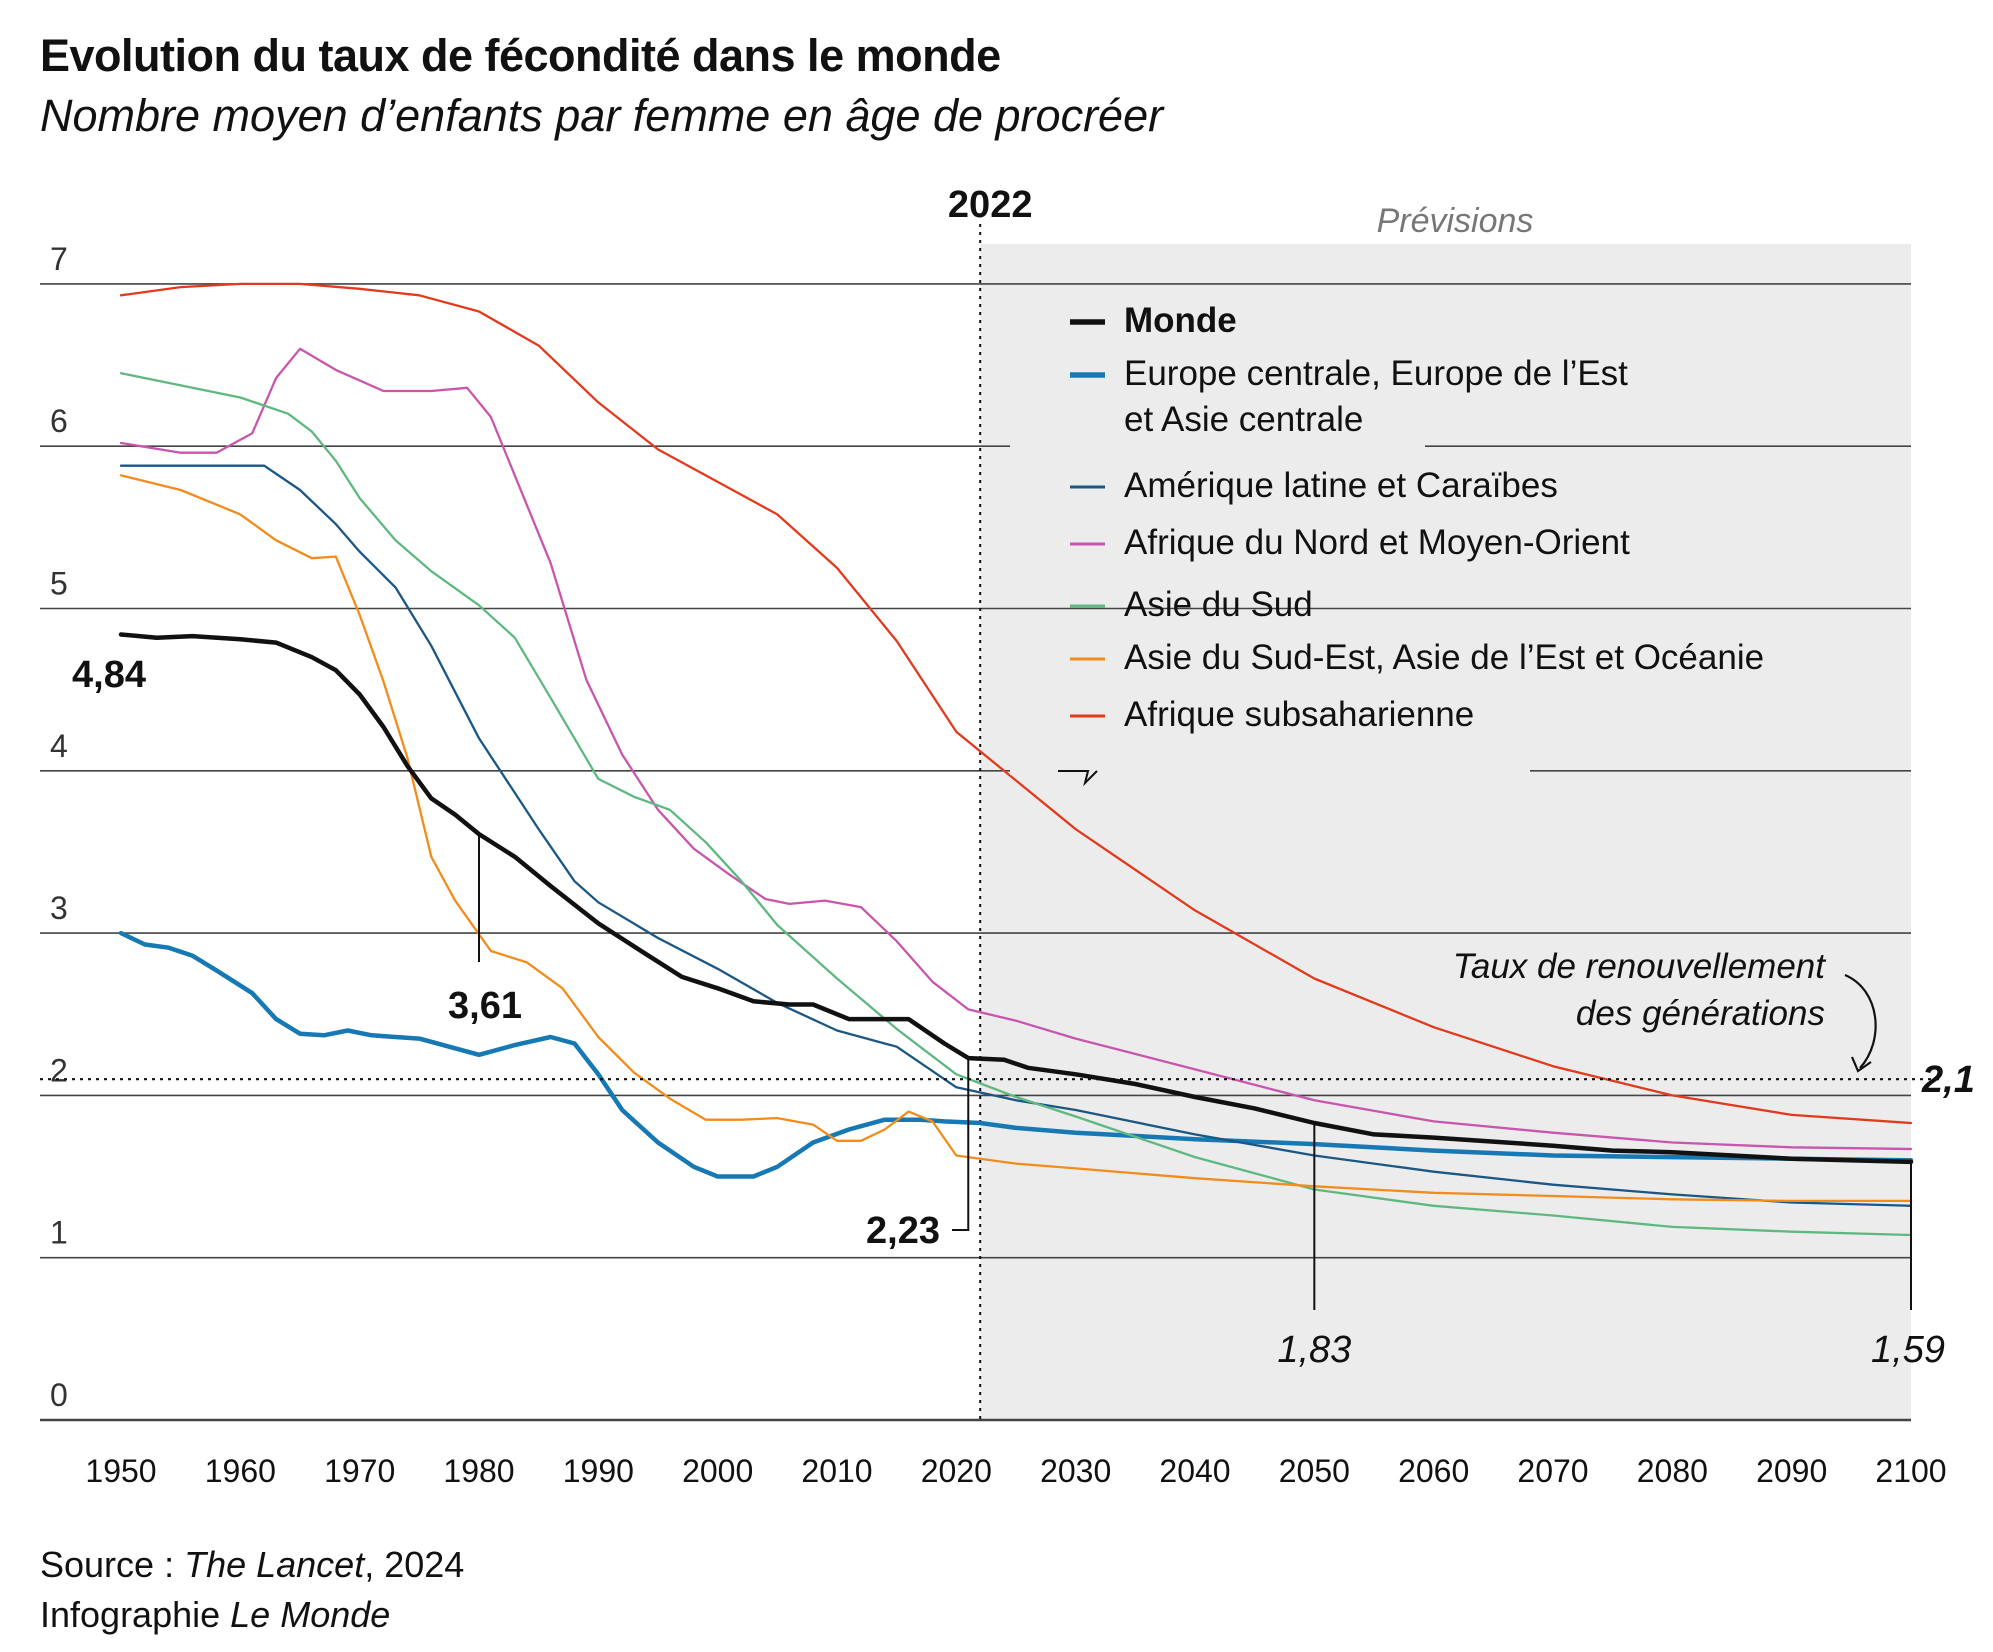  Describe the element at coordinates (120, 1471) in the screenshot. I see `x-tick-label: 1950` at that location.